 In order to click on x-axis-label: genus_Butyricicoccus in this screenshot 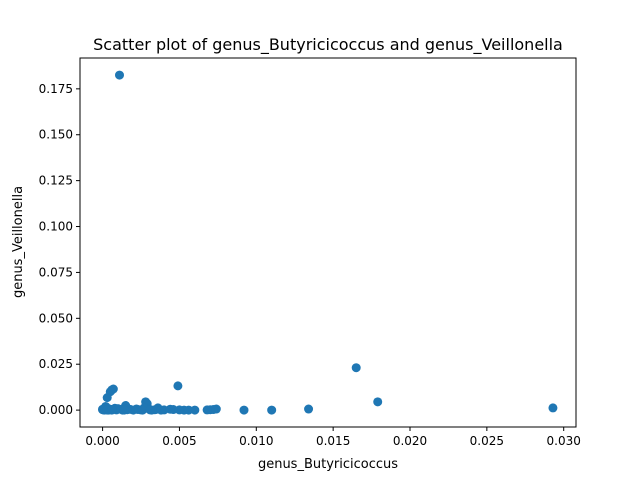, I will do `click(328, 464)`.